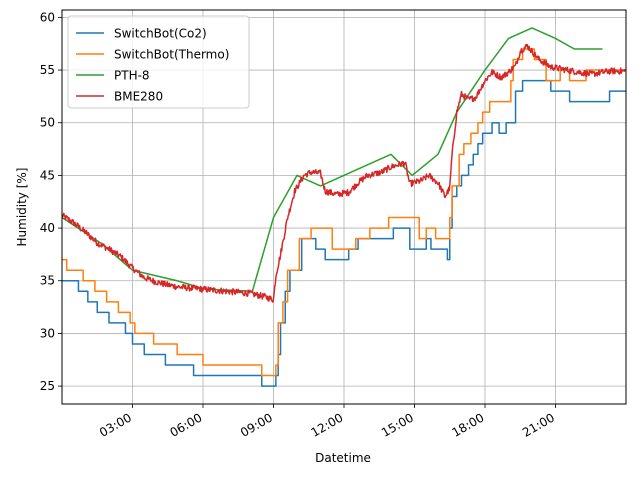  What do you see at coordinates (160, 34) in the screenshot?
I see `legend-label-switchbot-co2: SwitchBot(Co2)` at bounding box center [160, 34].